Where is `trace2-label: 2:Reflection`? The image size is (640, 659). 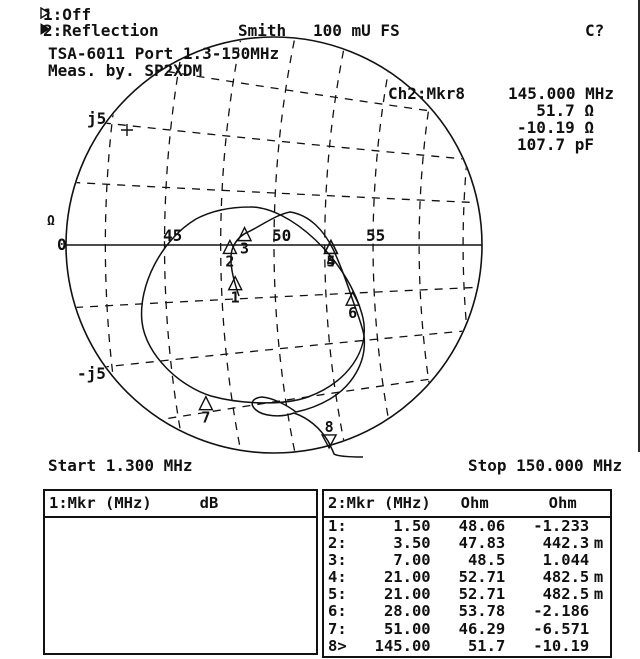
trace2-label: 2:Reflection is located at coordinates (101, 30).